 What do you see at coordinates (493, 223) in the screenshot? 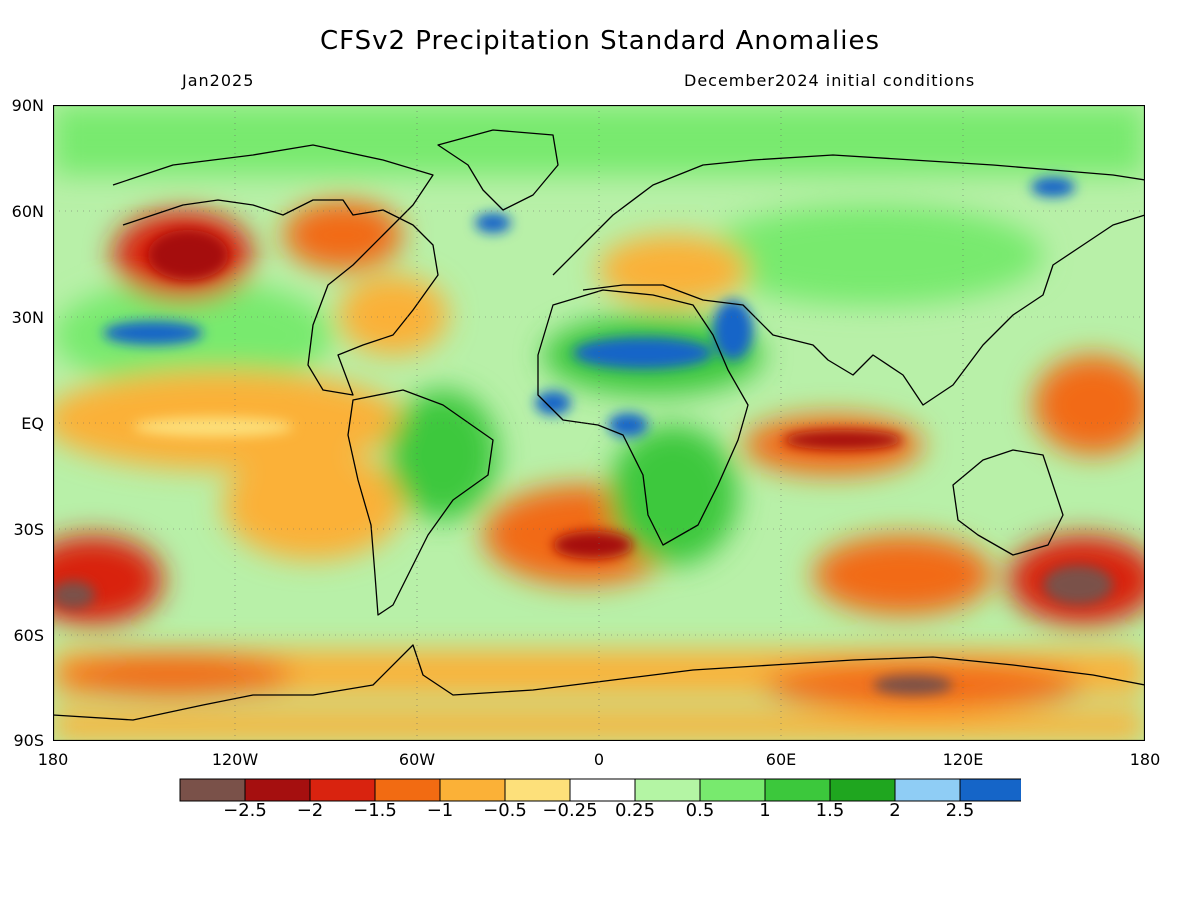
I see `wet-north-atlantic-extreme` at bounding box center [493, 223].